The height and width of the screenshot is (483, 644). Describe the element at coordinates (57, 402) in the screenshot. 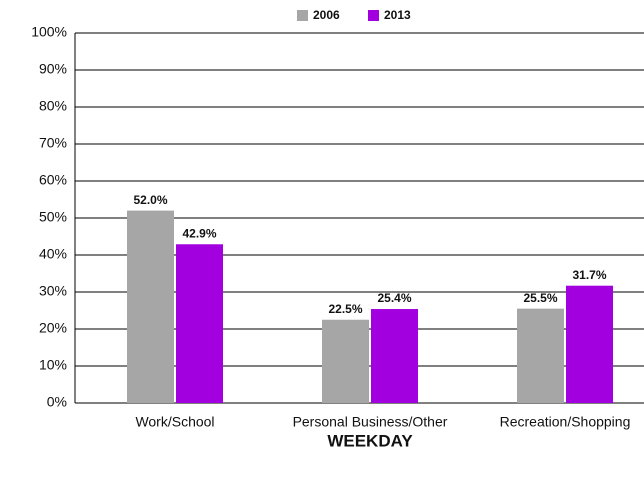

I see `y-tick-label: 0%` at that location.